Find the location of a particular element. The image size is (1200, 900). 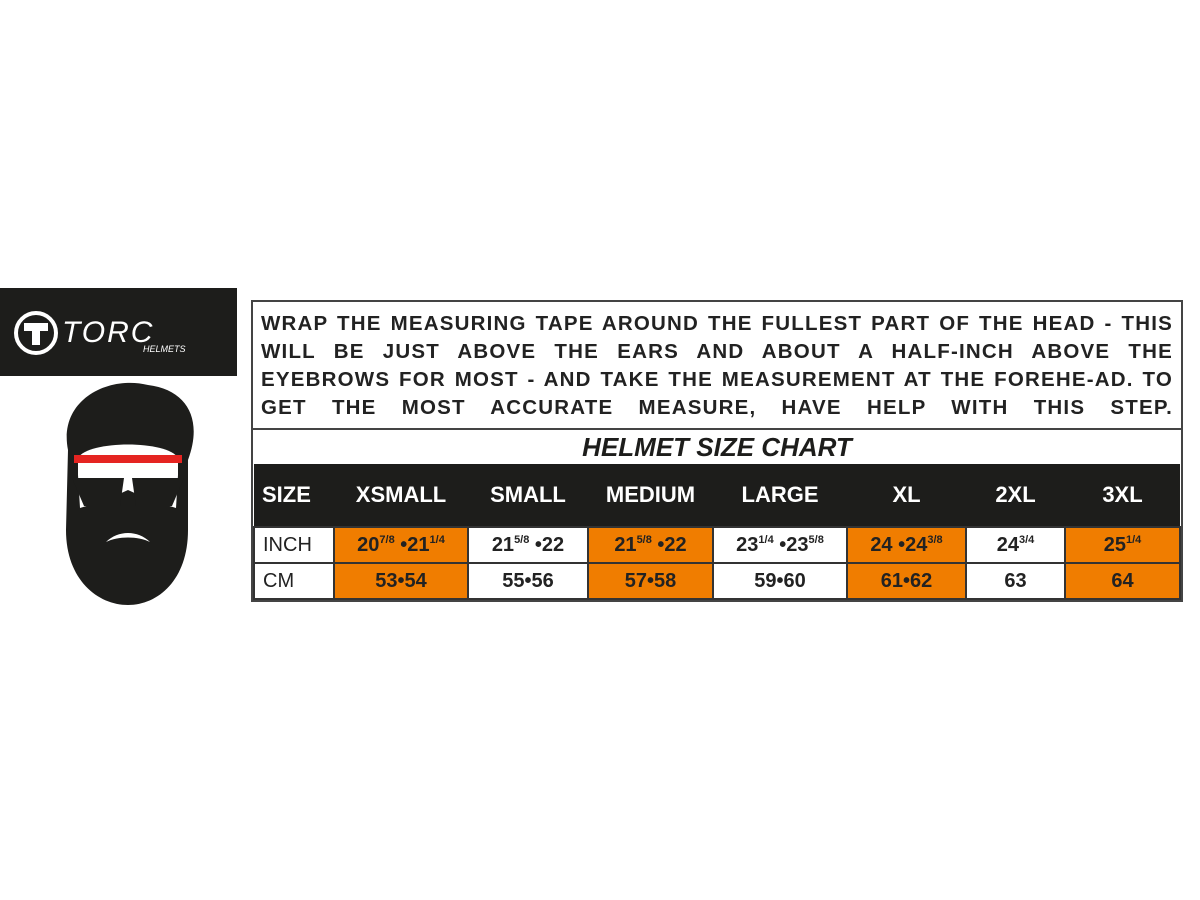

bearded-face-illustration is located at coordinates (130, 493).